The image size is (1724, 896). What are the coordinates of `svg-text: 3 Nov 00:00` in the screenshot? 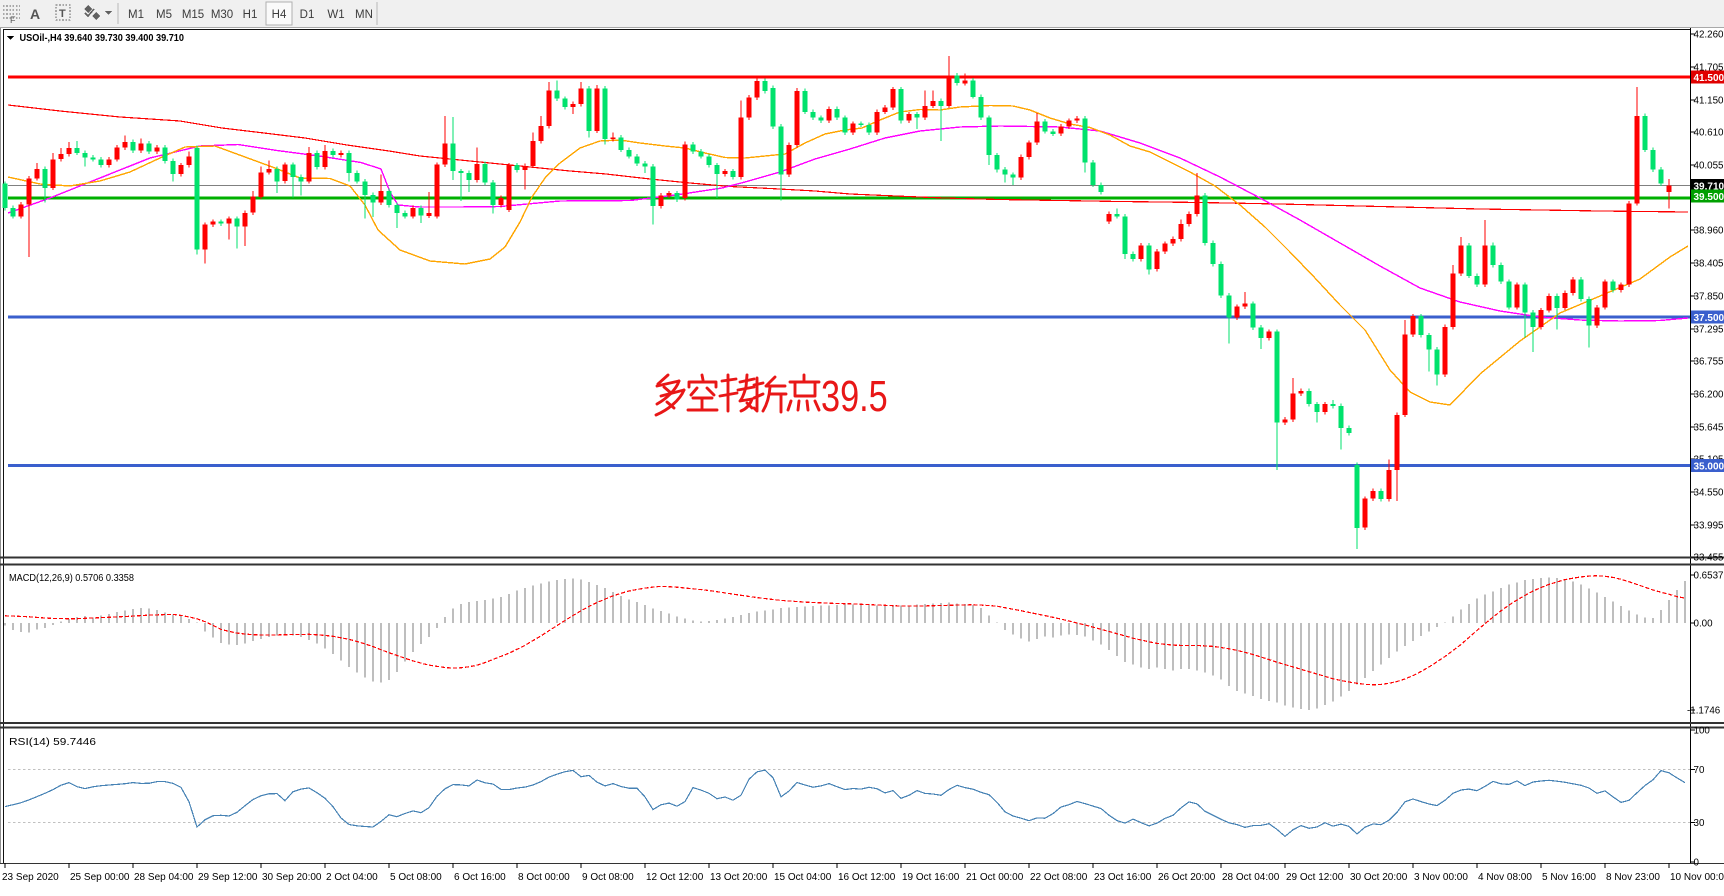 It's located at (1441, 877).